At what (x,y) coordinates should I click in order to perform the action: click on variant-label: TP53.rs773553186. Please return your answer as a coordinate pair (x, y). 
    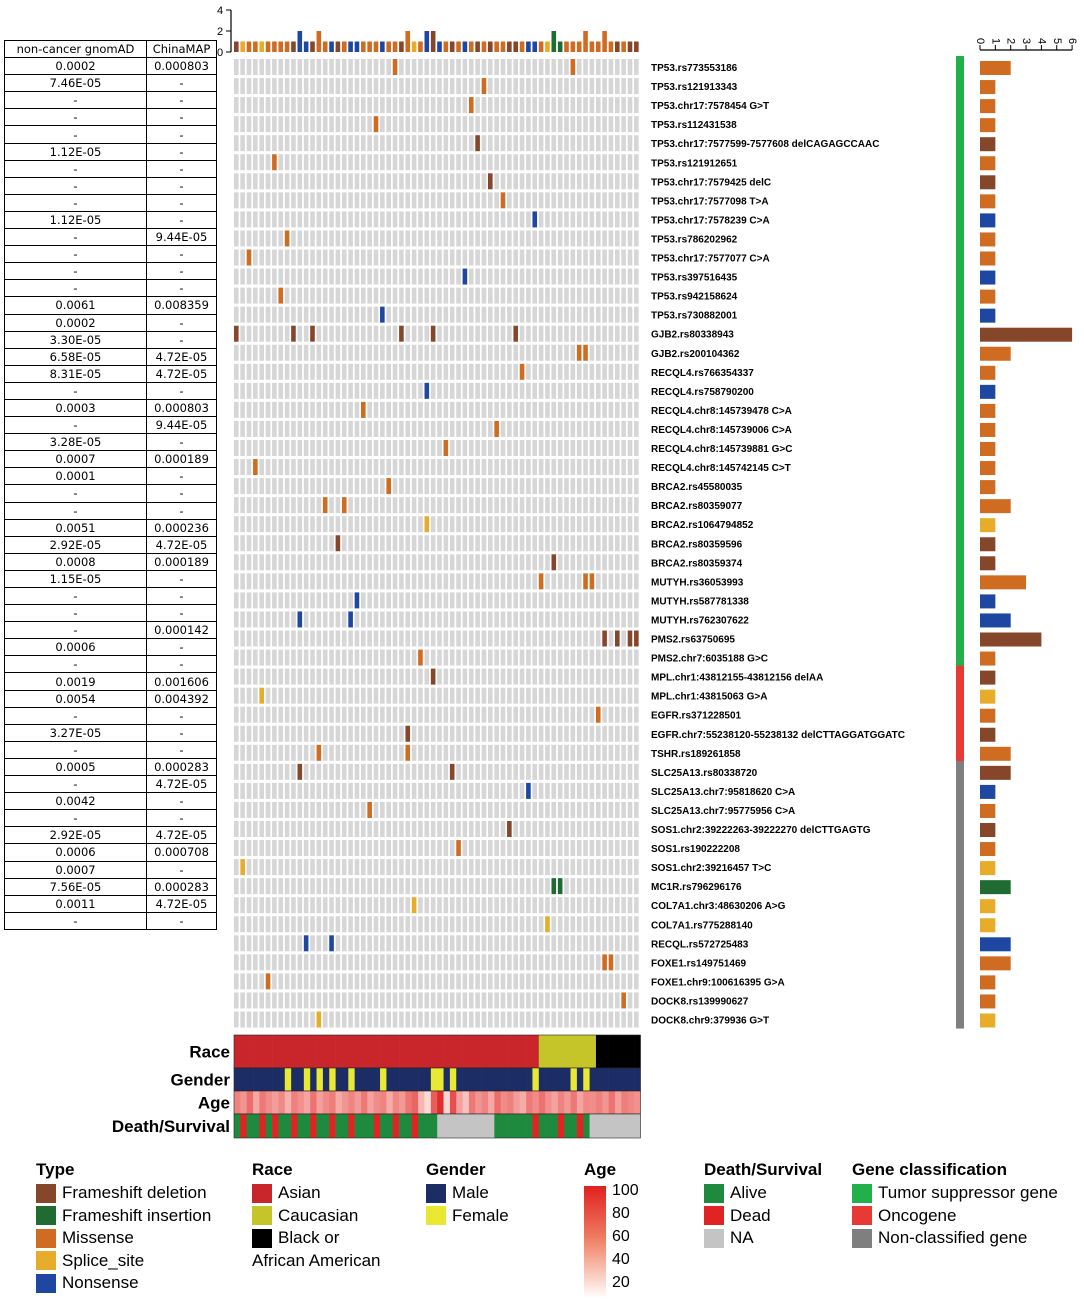
    Looking at the image, I should click on (694, 68).